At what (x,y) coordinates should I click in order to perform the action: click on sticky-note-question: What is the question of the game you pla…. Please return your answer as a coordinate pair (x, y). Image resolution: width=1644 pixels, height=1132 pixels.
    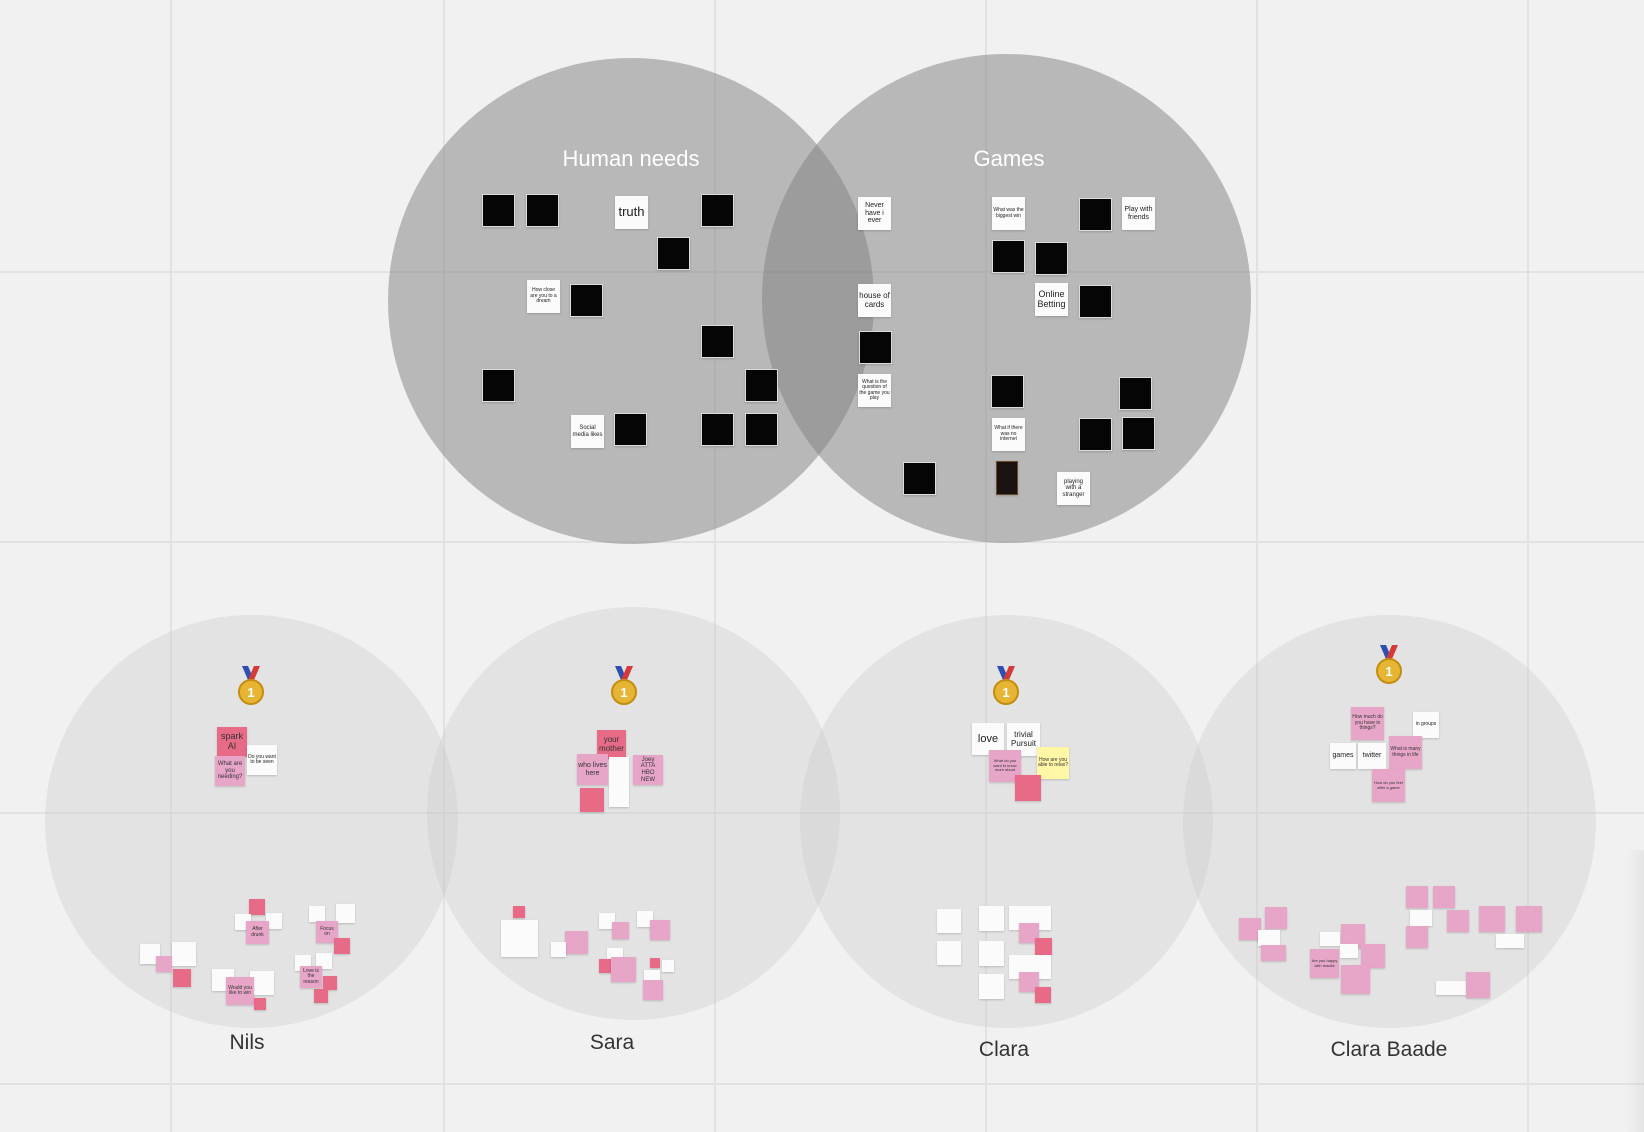
    Looking at the image, I should click on (874, 390).